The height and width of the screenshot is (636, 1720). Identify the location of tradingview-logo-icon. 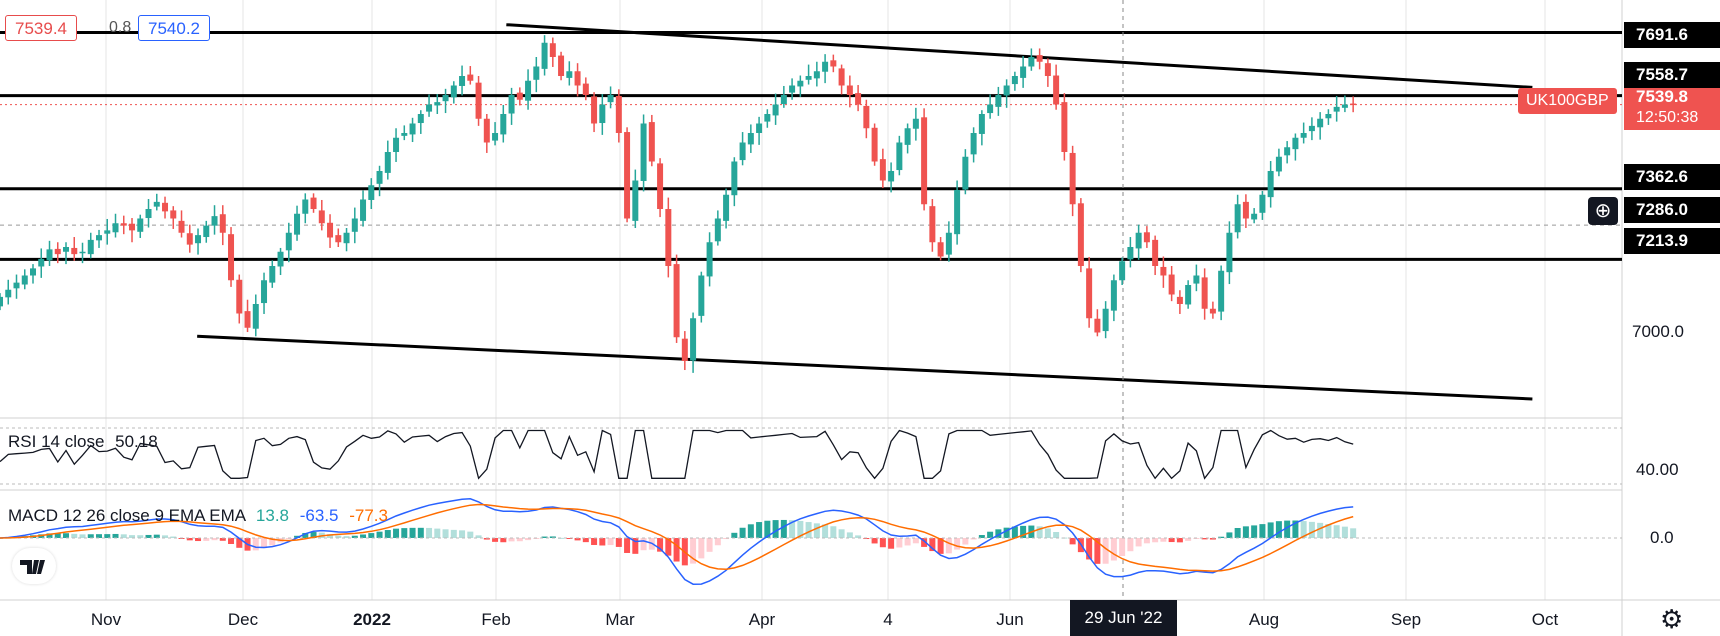
(34, 566).